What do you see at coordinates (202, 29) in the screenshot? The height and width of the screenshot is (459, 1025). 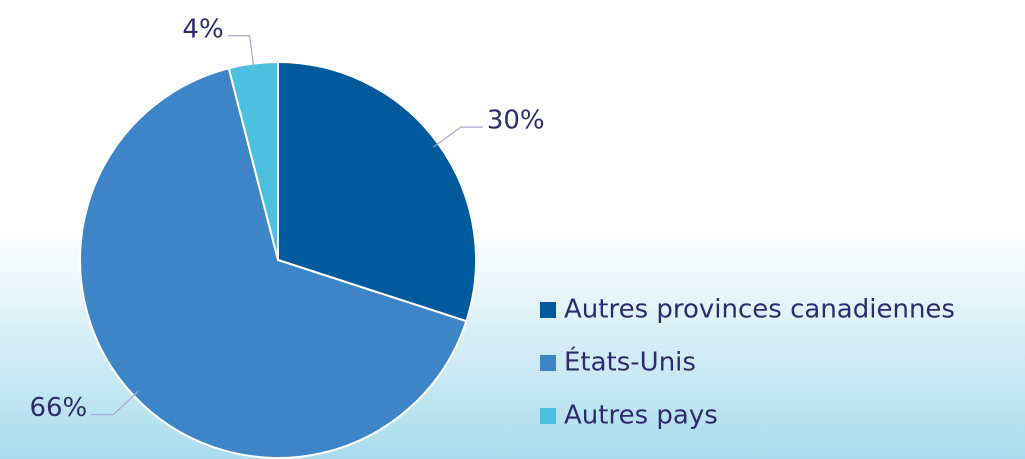 I see `data-label: 4%` at bounding box center [202, 29].